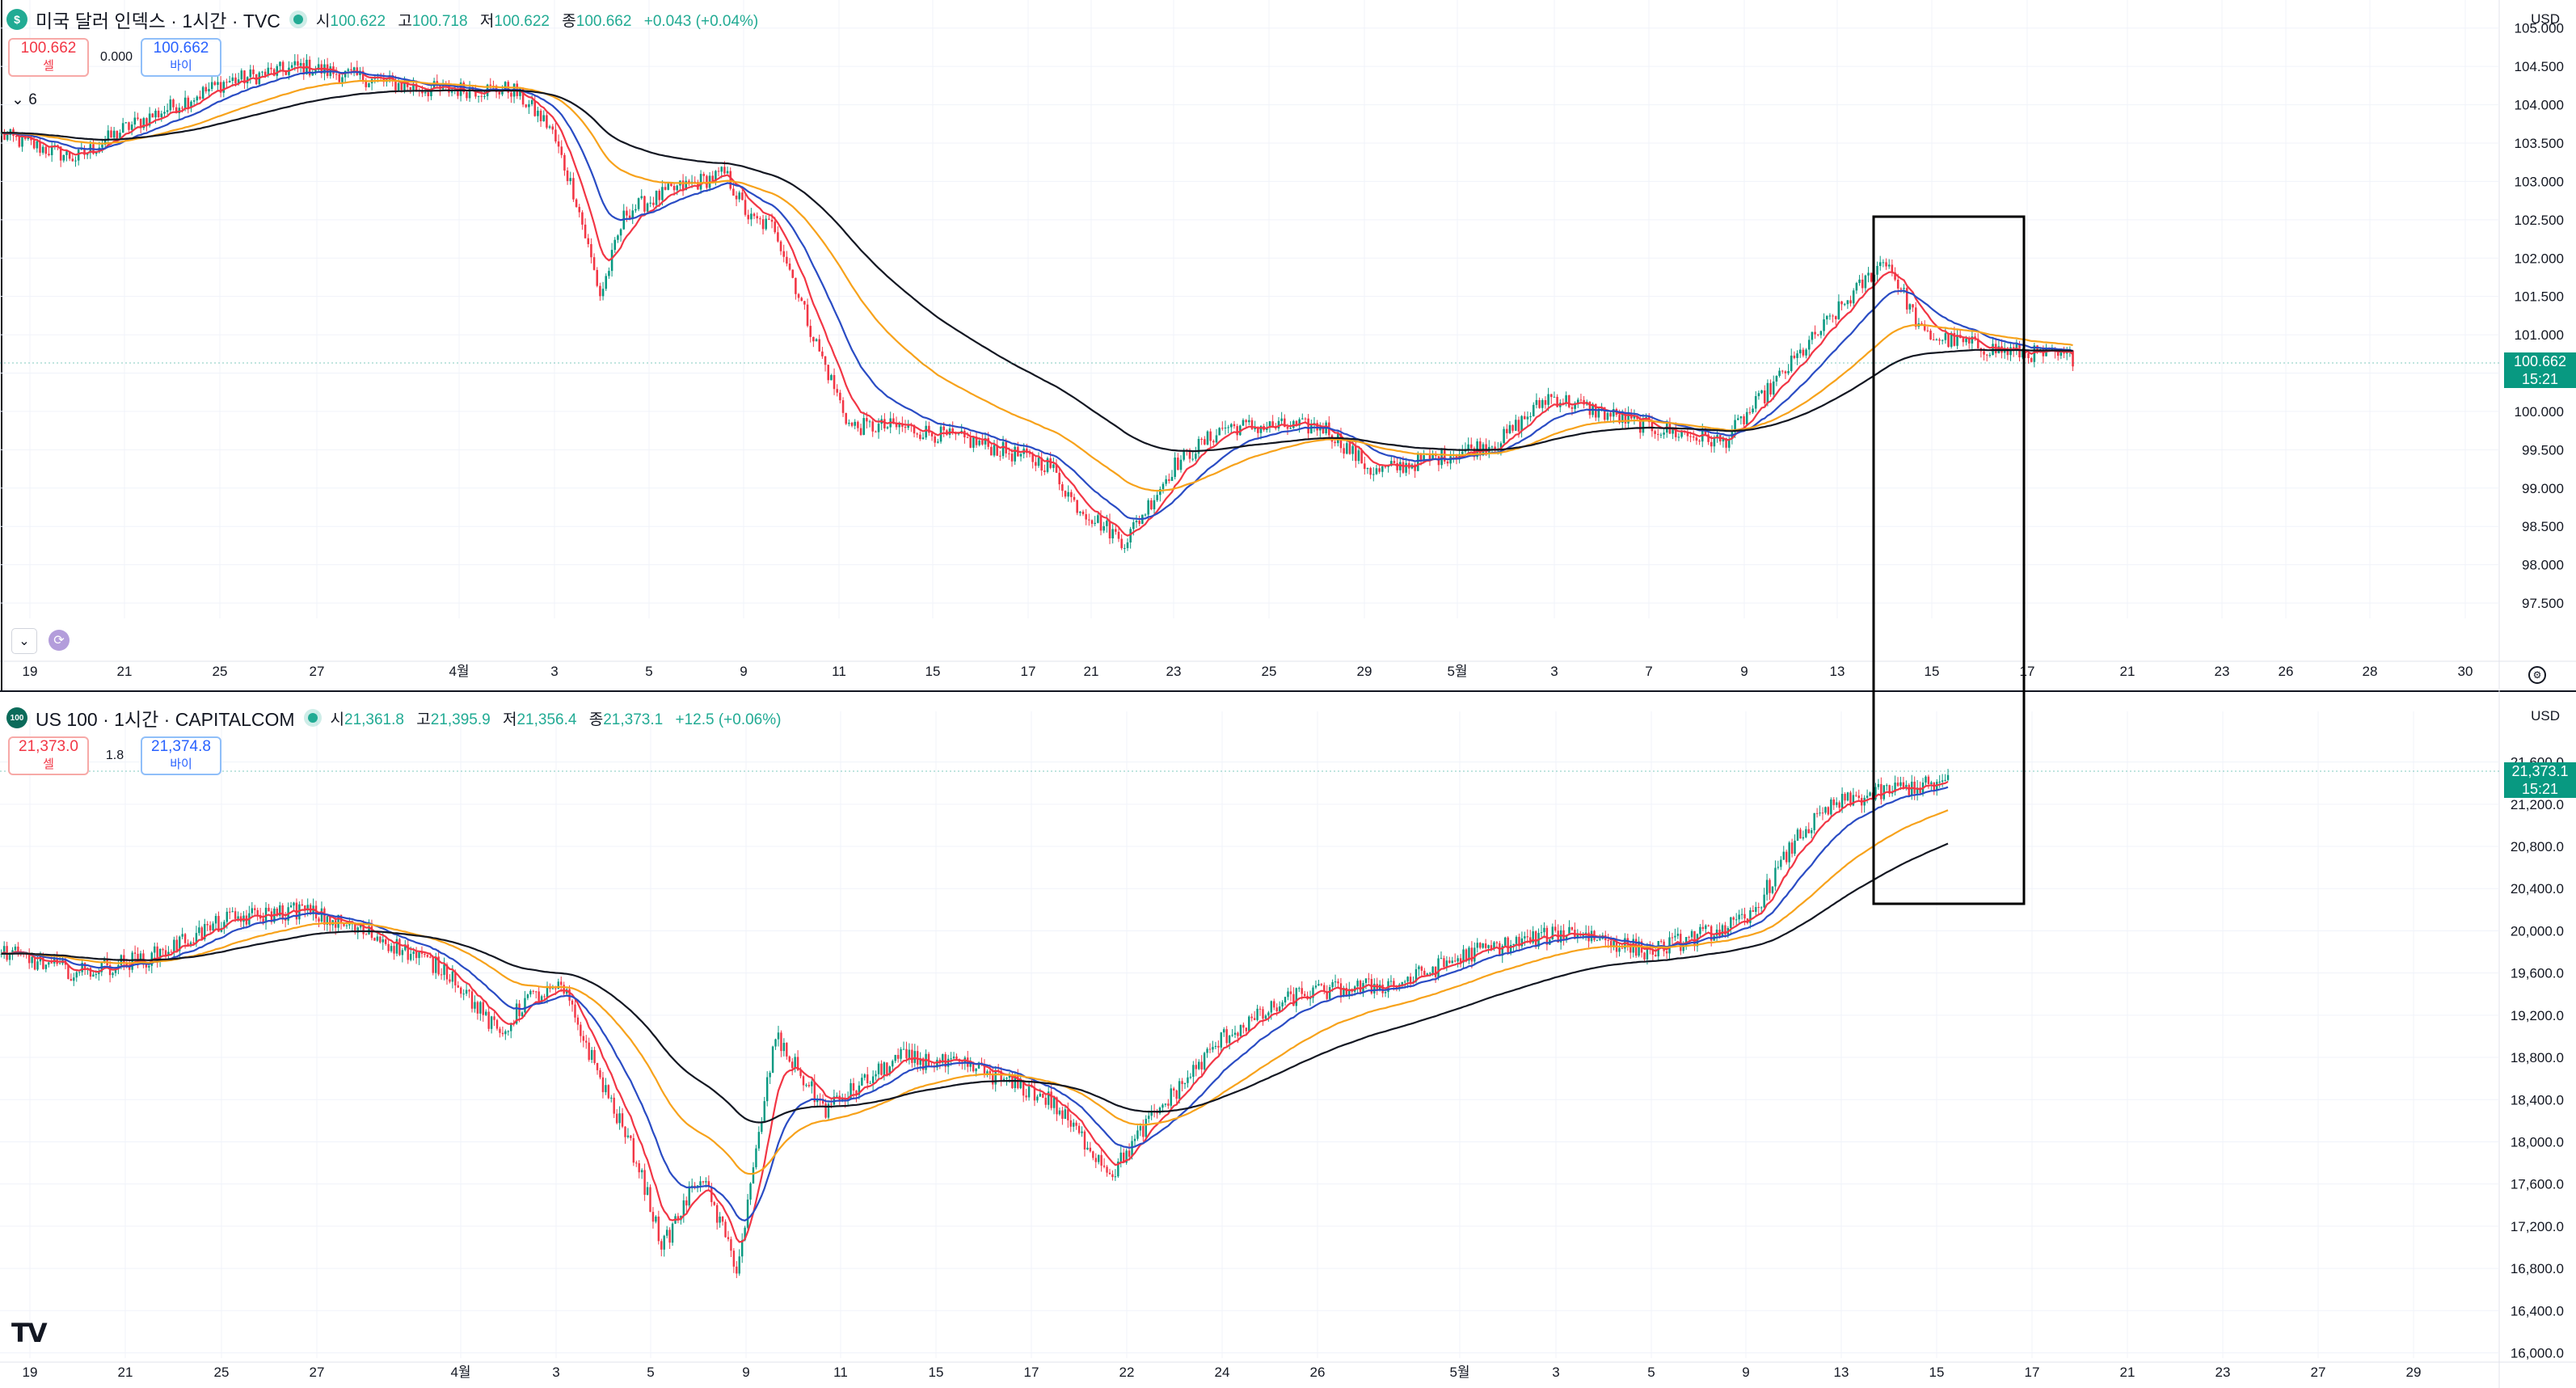 The width and height of the screenshot is (2576, 1388). What do you see at coordinates (24, 100) in the screenshot?
I see `indicators-toggle: ⌄ 6` at bounding box center [24, 100].